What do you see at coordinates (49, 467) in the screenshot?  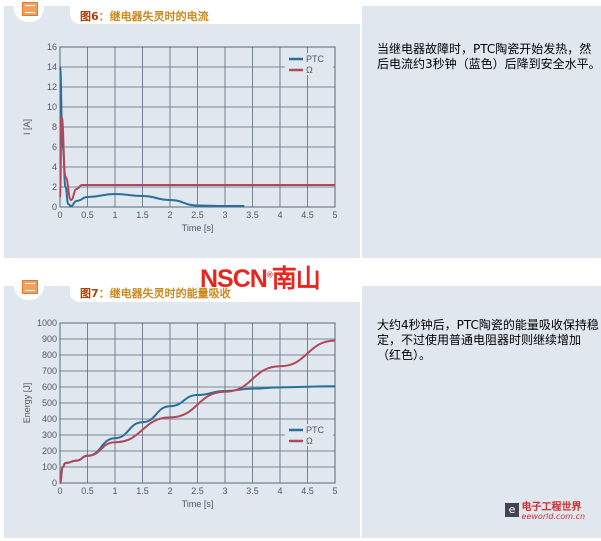 I see `y-tick-label: 100` at bounding box center [49, 467].